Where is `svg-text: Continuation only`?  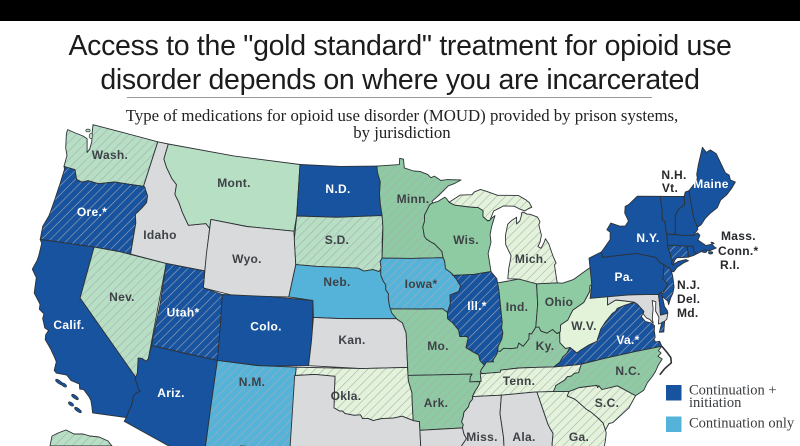 svg-text: Continuation only is located at coordinates (742, 424).